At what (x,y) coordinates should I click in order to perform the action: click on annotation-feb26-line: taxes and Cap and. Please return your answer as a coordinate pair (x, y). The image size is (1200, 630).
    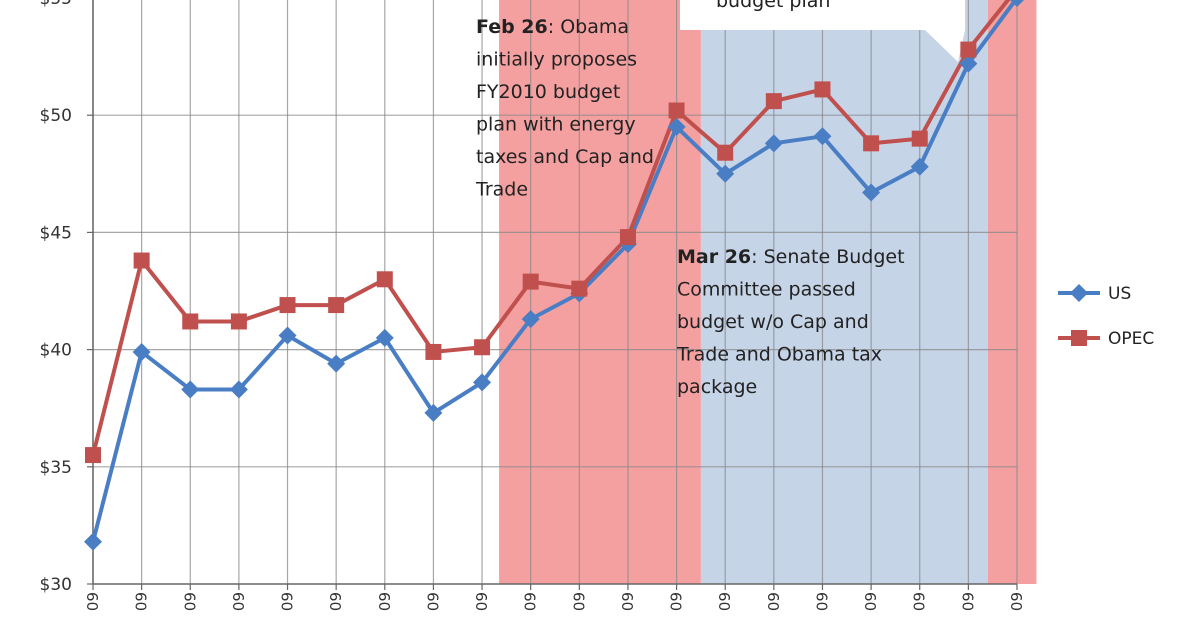
    Looking at the image, I should click on (565, 157).